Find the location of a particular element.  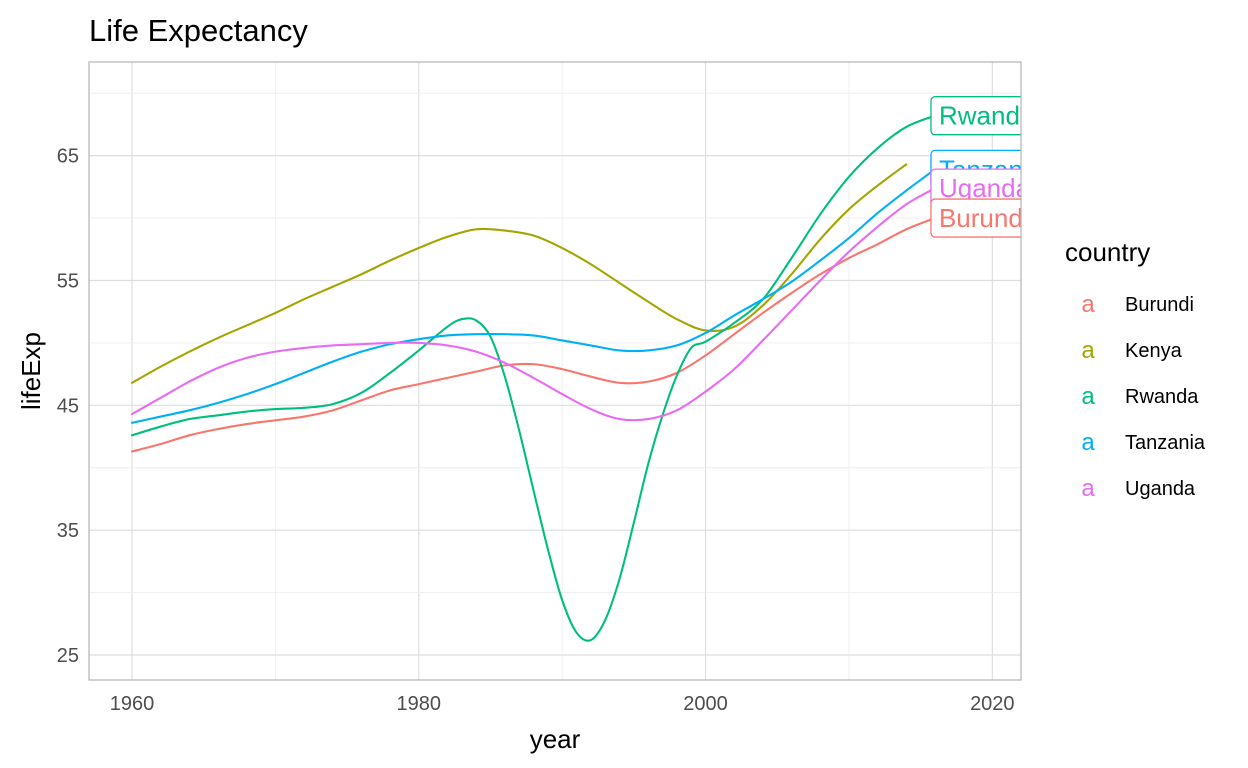

legend-item-burundi: a Burundi is located at coordinates (1137, 304).